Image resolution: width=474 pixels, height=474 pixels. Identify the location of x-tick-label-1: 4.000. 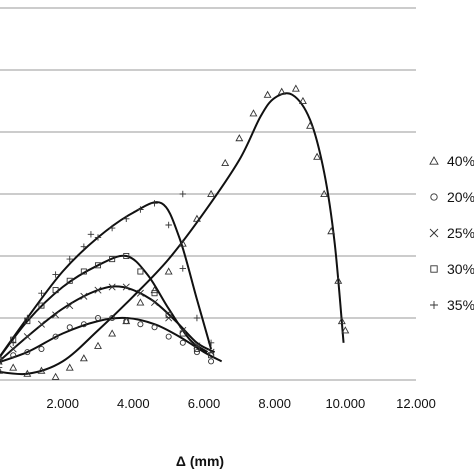
(133, 403).